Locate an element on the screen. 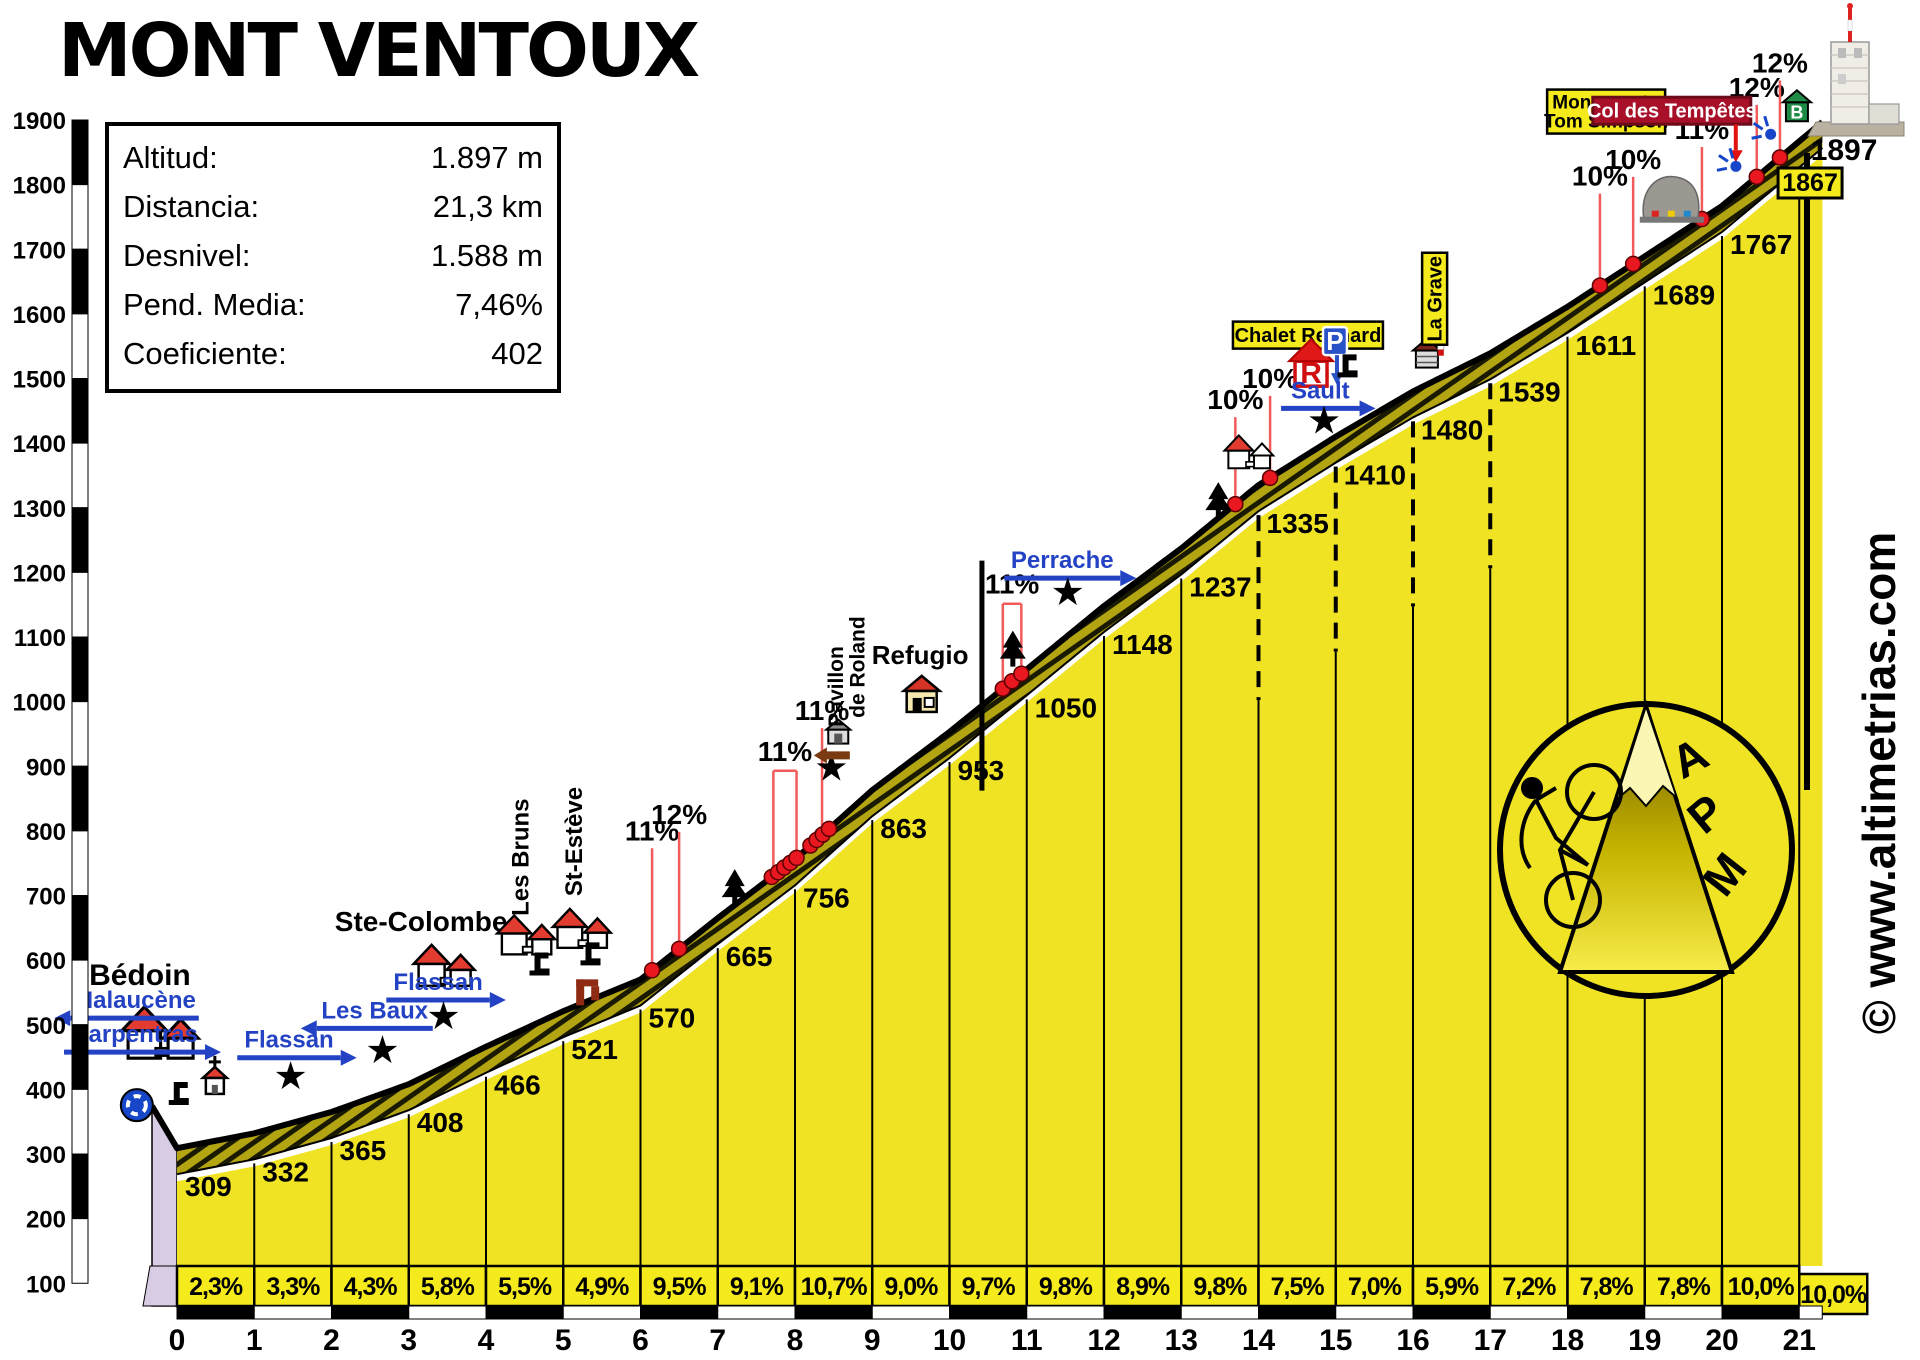 This screenshot has width=1920, height=1360. svg-text: 1897 is located at coordinates (1844, 150).